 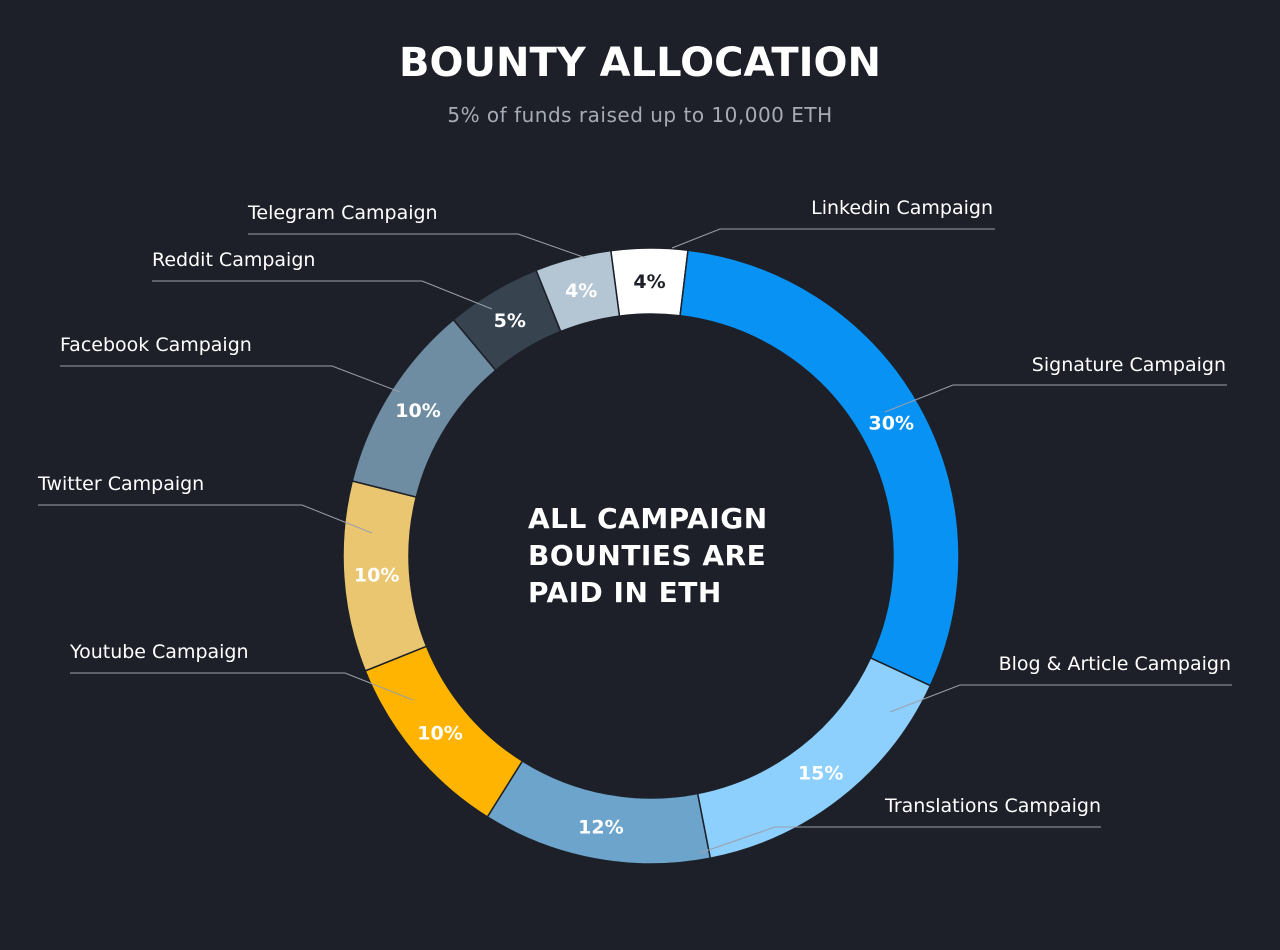 I want to click on value-label-translations-campaign: 12%, so click(x=600, y=827).